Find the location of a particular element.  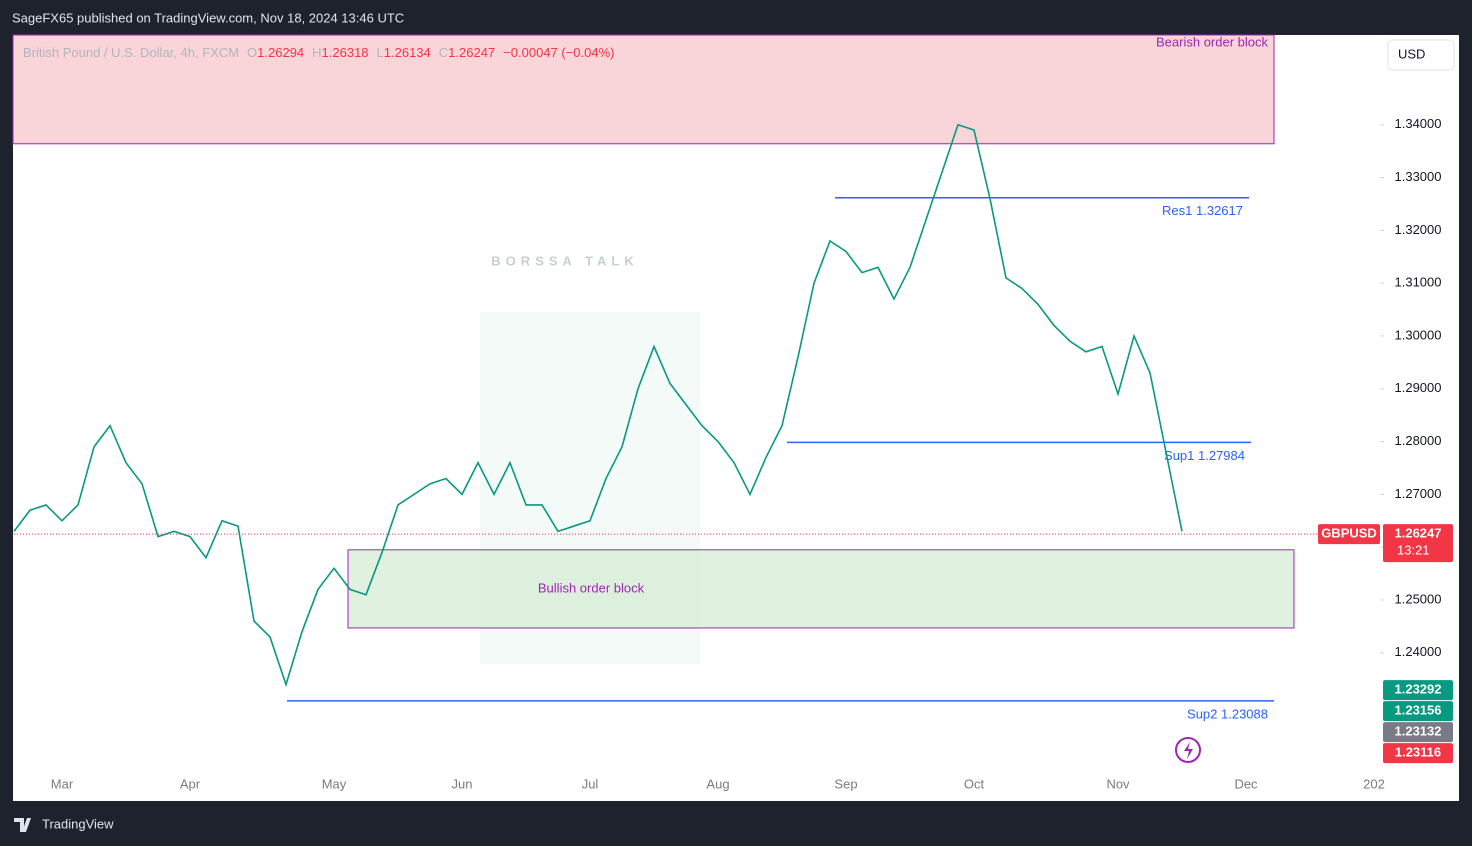

legend-value: 1.26134 is located at coordinates (407, 52).